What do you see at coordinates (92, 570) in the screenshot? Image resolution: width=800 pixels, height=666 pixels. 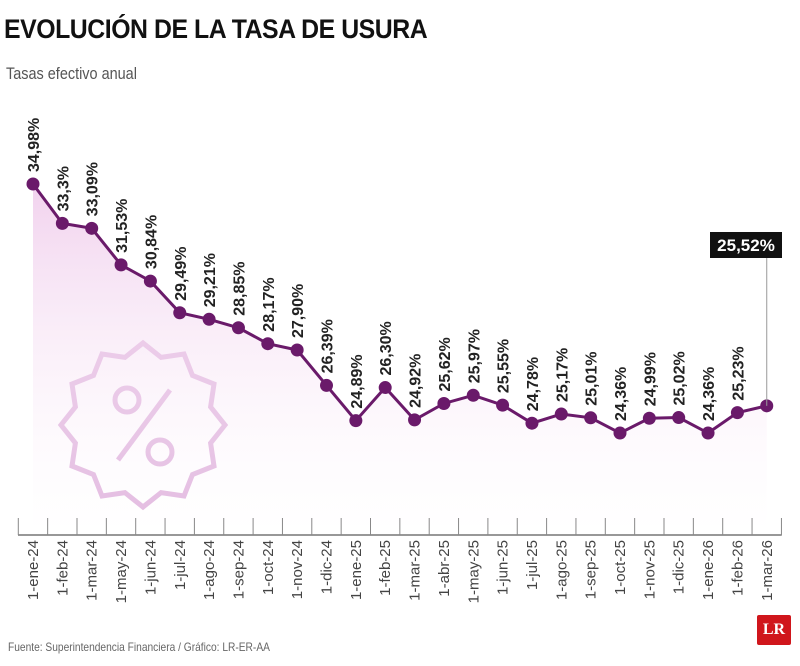 I see `x-tick-label: 1-mar-24` at bounding box center [92, 570].